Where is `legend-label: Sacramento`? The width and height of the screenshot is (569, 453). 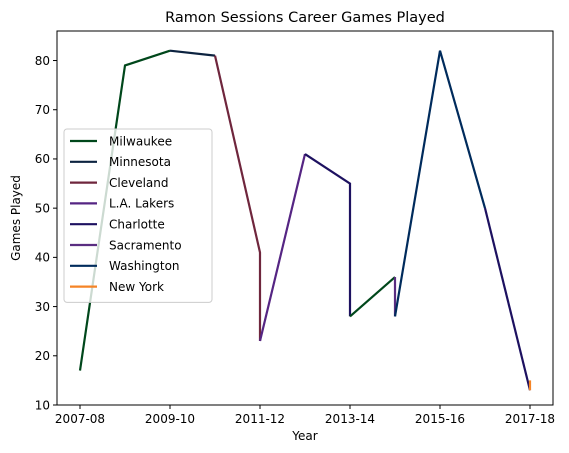 legend-label: Sacramento is located at coordinates (145, 245).